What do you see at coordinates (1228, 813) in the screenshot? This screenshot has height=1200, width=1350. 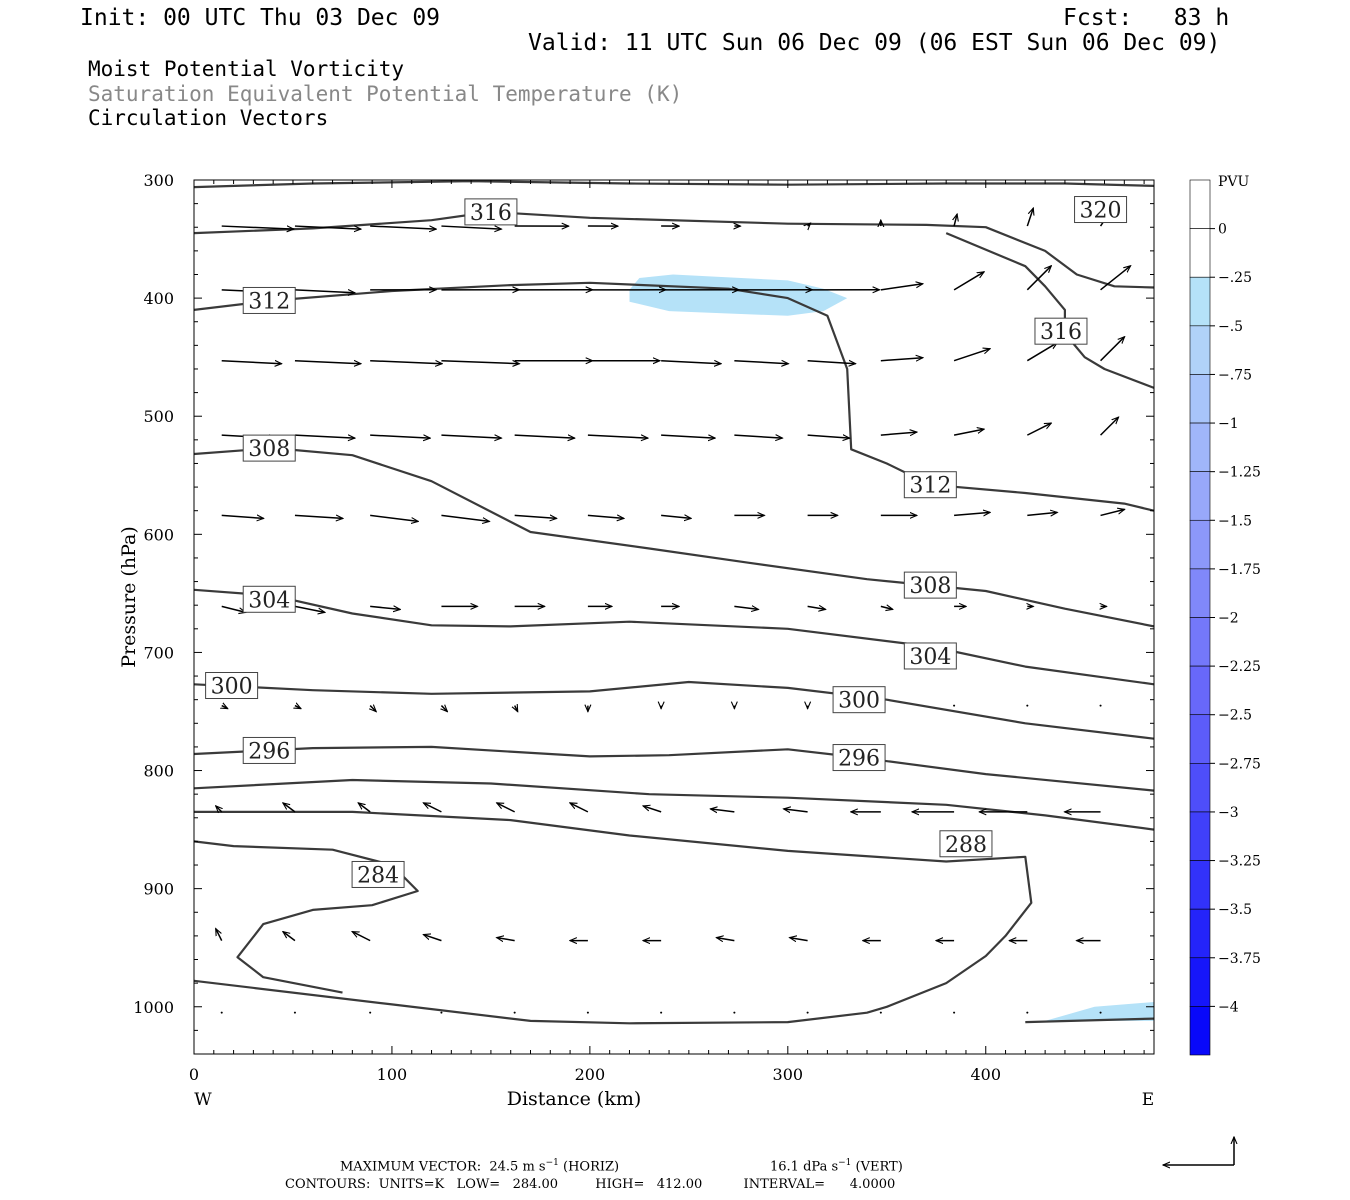 I see `colorbar-label: −3` at bounding box center [1228, 813].